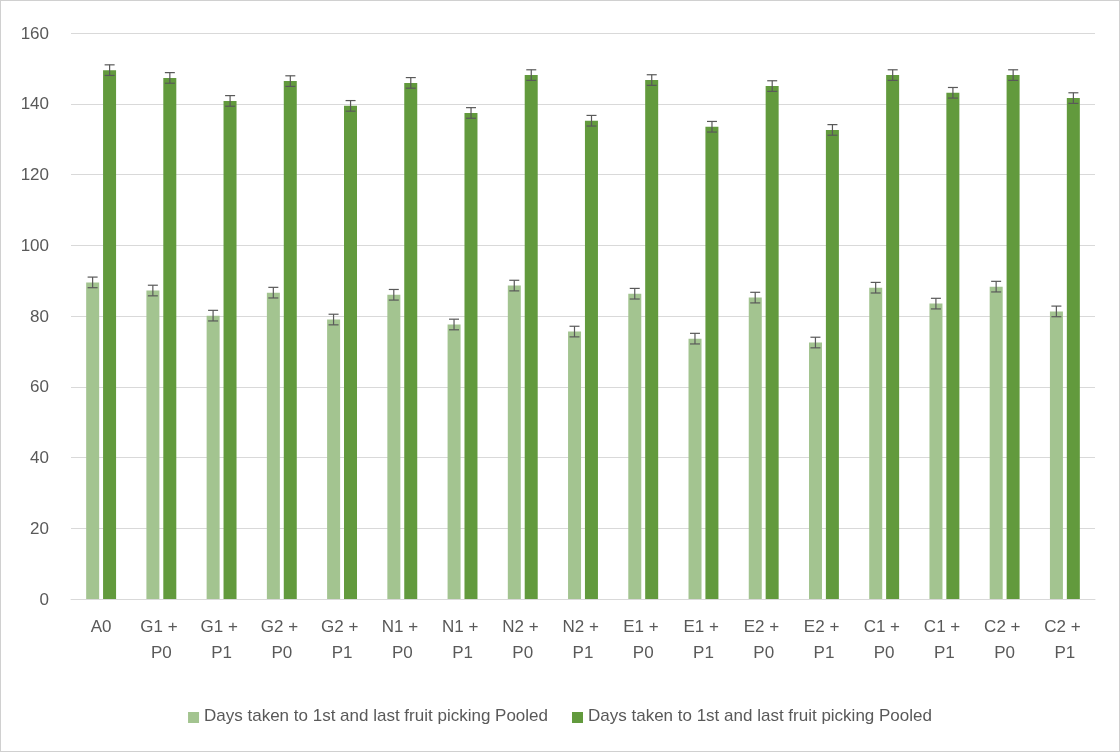  What do you see at coordinates (39, 316) in the screenshot?
I see `y-tick-label: 80` at bounding box center [39, 316].